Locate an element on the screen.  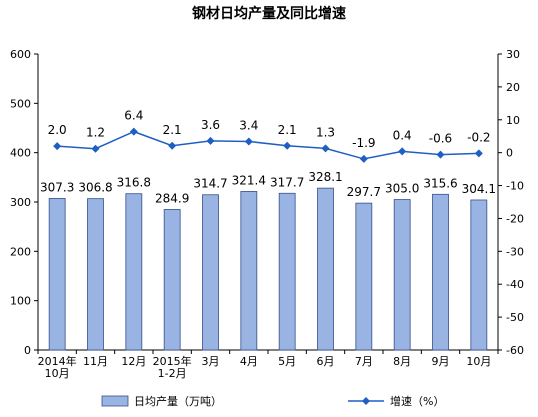
x-tick-label: 9月 is located at coordinates (441, 361).